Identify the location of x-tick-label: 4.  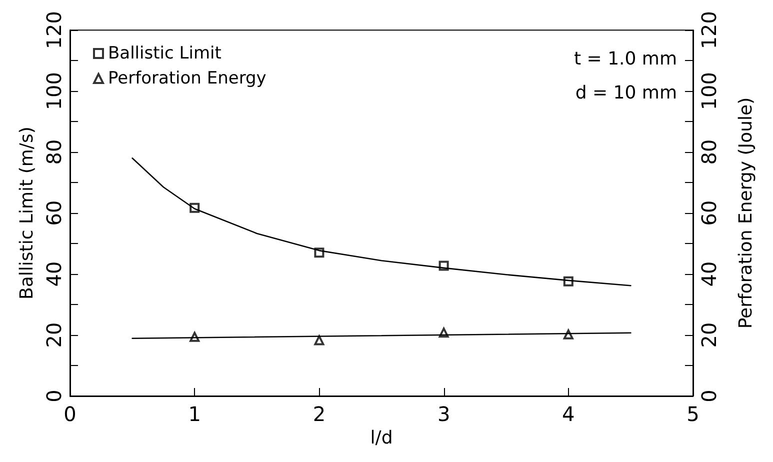
(568, 414).